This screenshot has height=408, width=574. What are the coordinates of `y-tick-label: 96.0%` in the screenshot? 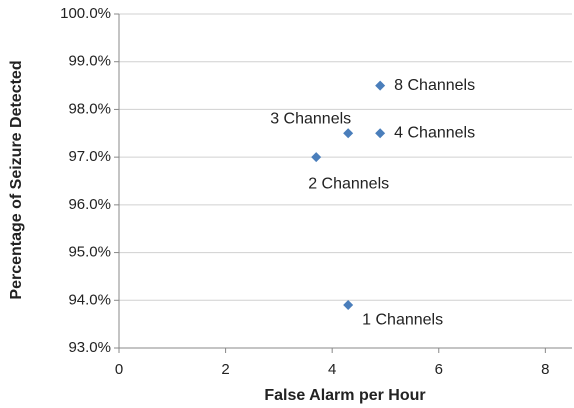 It's located at (89, 204).